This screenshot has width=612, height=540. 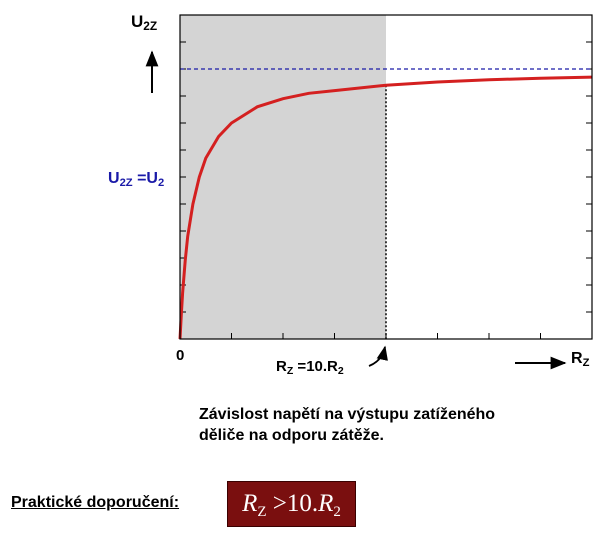 I want to click on caption-line-2: děliče na odporu zátěže., so click(x=291, y=435).